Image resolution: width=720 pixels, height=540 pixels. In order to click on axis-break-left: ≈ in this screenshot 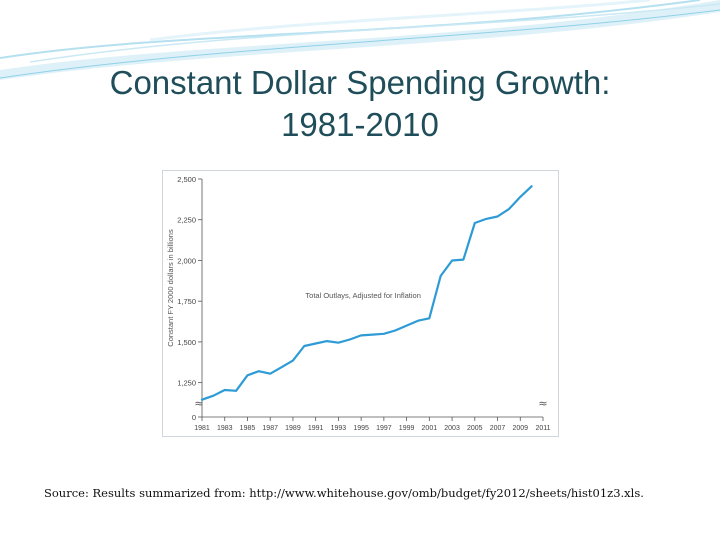, I will do `click(198, 403)`.